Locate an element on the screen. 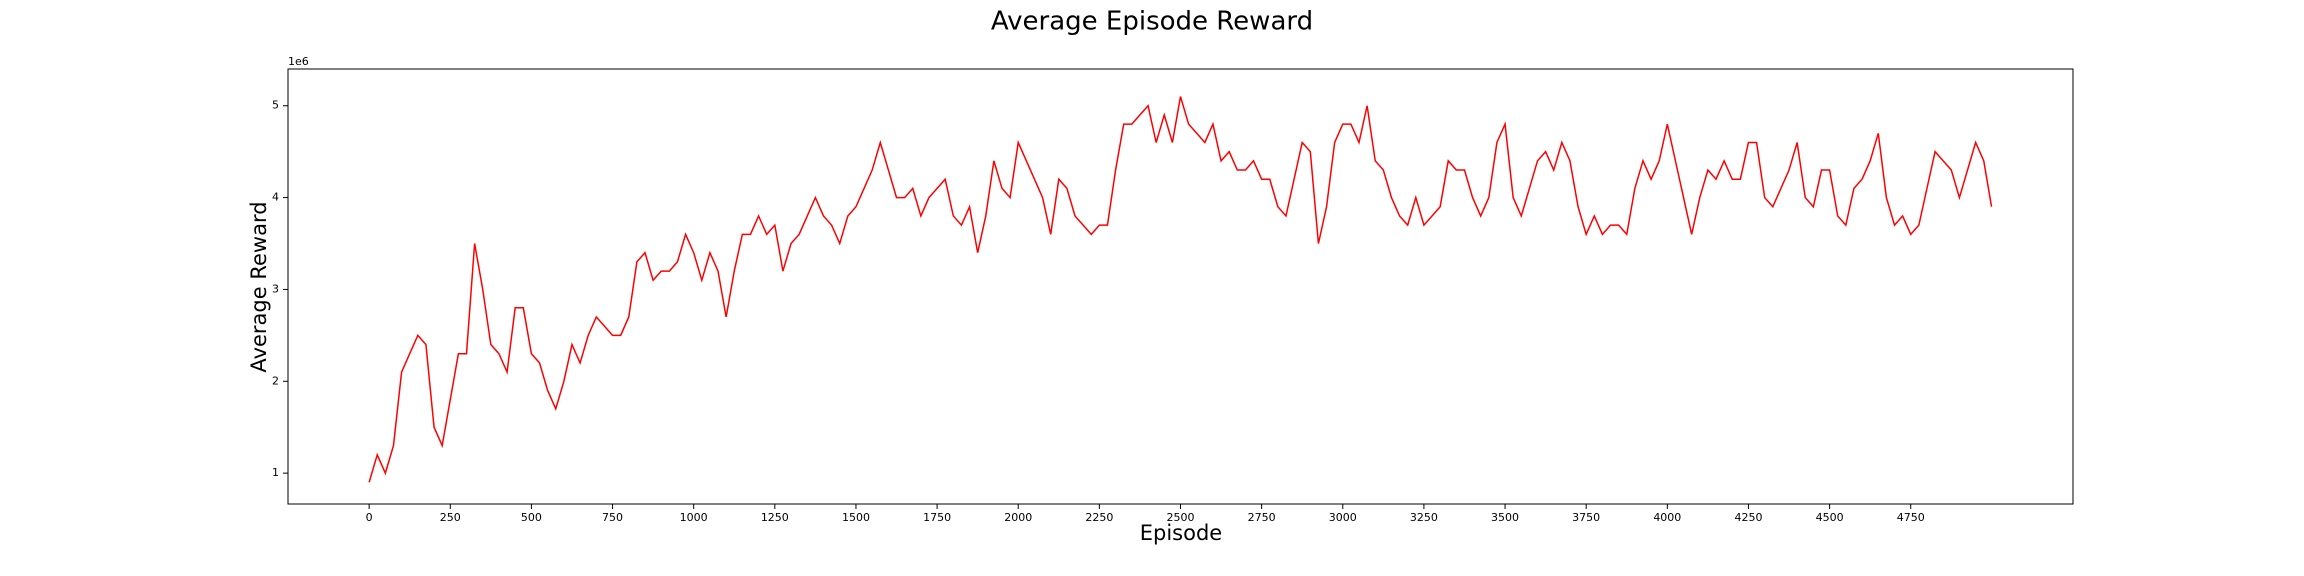 The height and width of the screenshot is (576, 2304). y-tick-label: 5 is located at coordinates (275, 105).